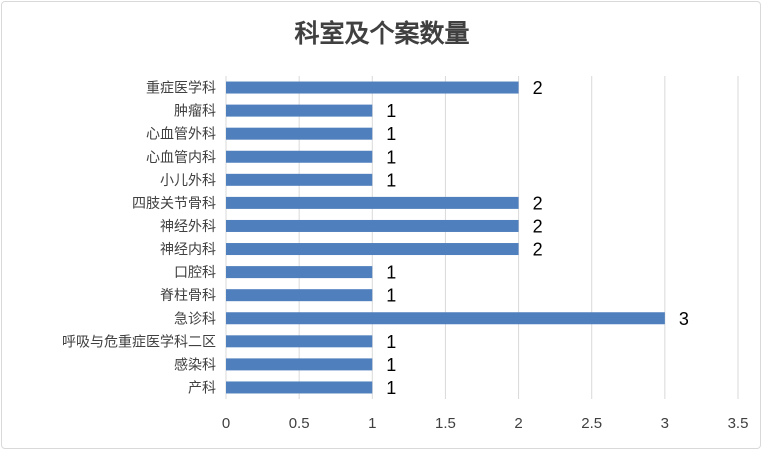 The width and height of the screenshot is (764, 452). Describe the element at coordinates (485, 423) in the screenshot. I see `x-tick-labels: 0 0.5 1 1.5 2 2.5 3 3.5` at that location.